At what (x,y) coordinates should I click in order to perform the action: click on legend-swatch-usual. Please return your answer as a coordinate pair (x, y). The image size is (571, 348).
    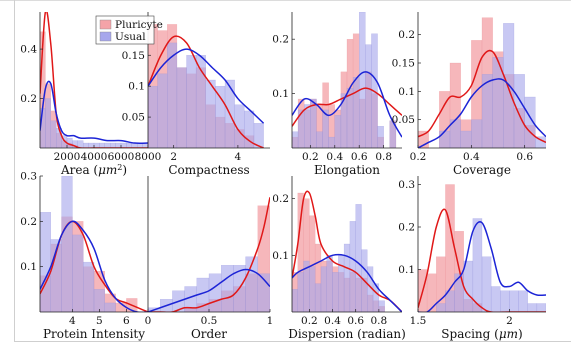
    Looking at the image, I should click on (105, 36).